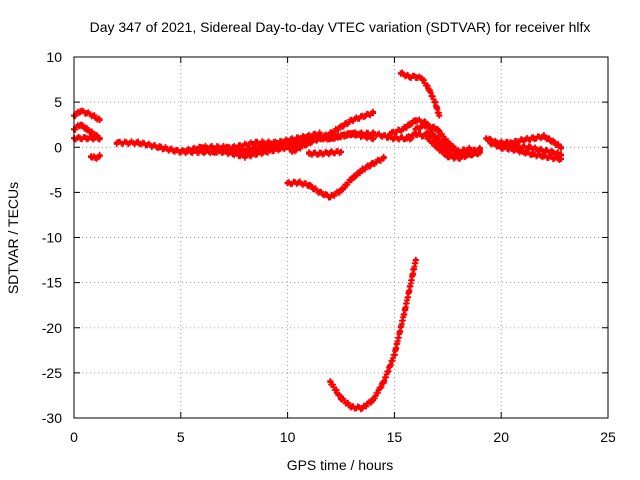 The image size is (640, 480). What do you see at coordinates (608, 437) in the screenshot?
I see `x-tick-label: 25` at bounding box center [608, 437].